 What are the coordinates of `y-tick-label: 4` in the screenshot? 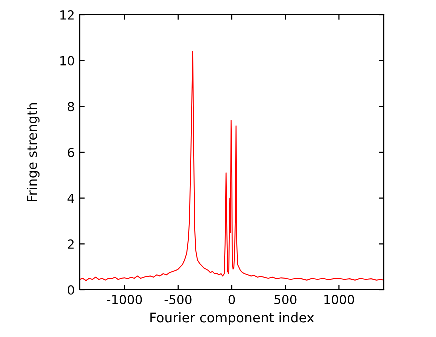 It's located at (71, 199).